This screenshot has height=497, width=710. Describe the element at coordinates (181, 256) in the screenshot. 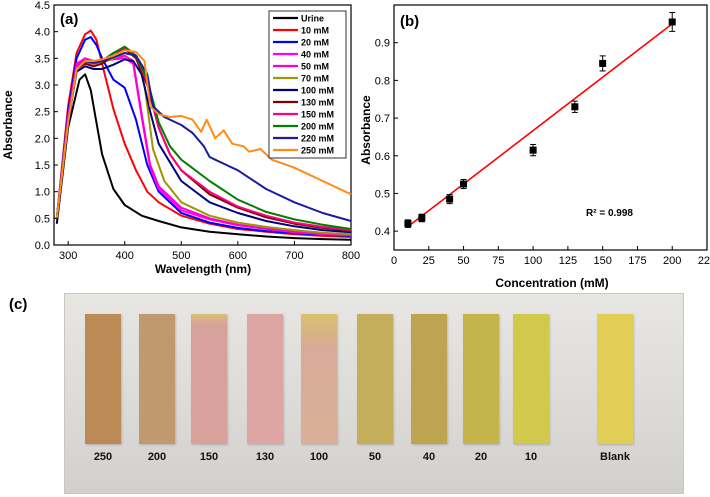

I see `x-tick-label: 500` at that location.